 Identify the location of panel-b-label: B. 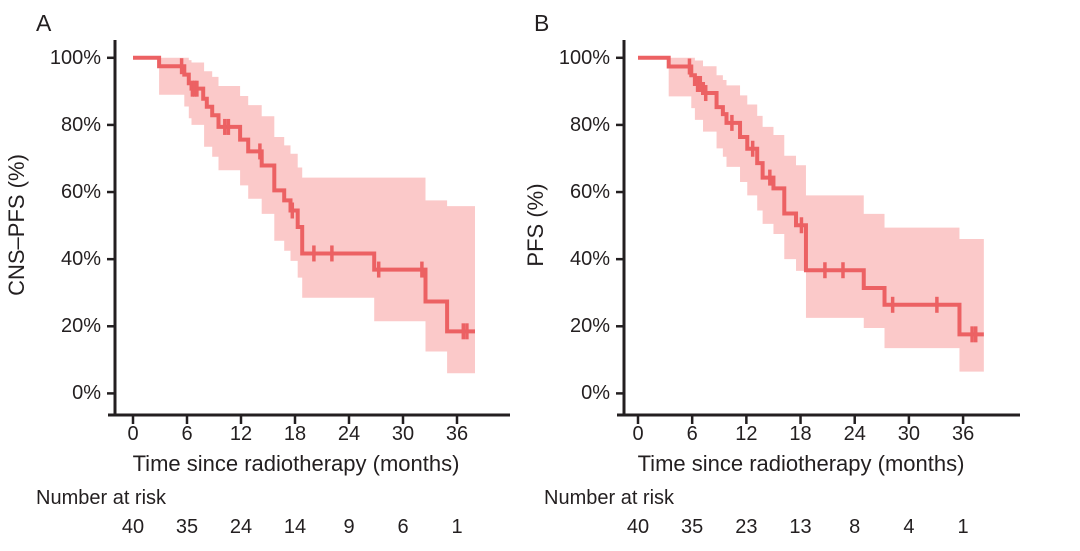
(542, 23).